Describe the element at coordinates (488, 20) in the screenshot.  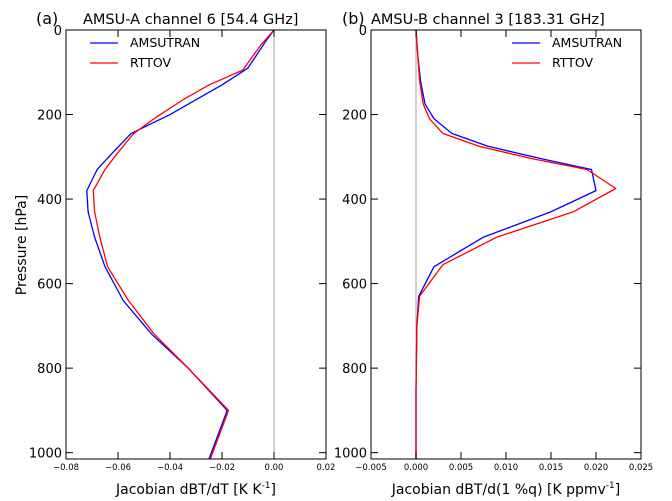
I see `panel-title: AMSU-B channel 3 [183.31 GHz]` at that location.